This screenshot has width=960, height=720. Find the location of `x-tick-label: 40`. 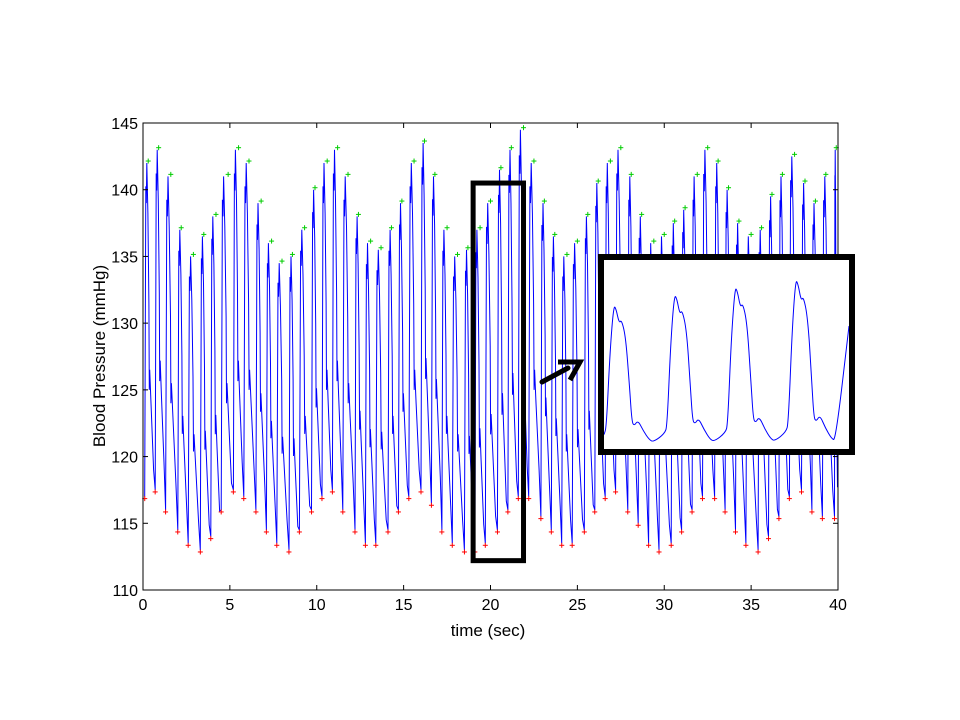

x-tick-label: 40 is located at coordinates (838, 605).